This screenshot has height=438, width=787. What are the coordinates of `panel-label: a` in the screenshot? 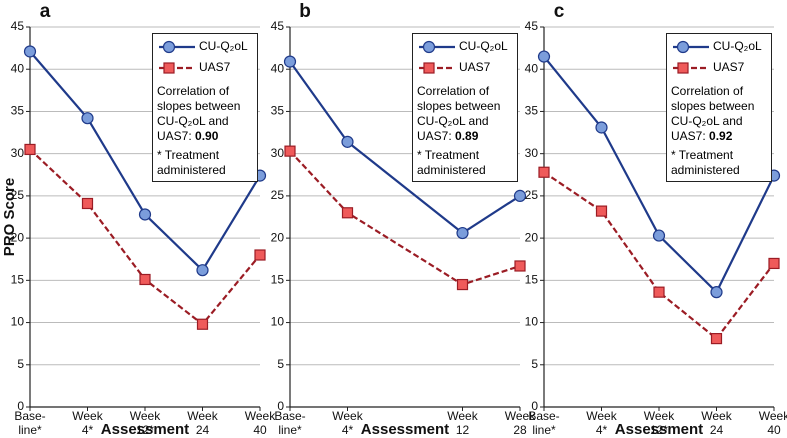 It's located at (45, 11).